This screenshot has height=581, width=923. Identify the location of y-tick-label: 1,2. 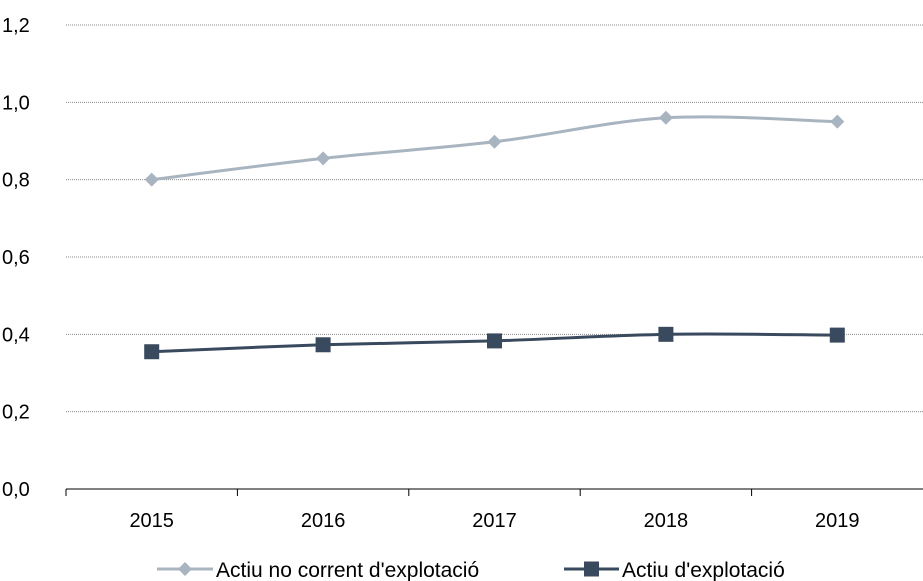
(16, 26).